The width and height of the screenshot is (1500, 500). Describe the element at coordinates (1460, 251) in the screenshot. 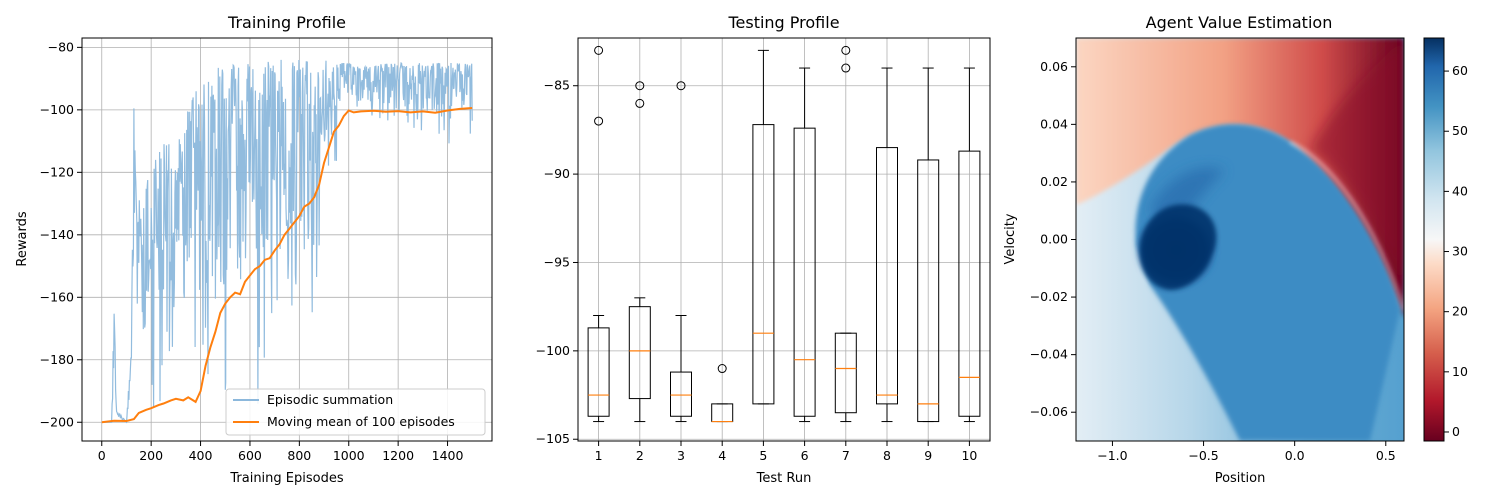

I see `colorbar-tick-label: 30` at that location.